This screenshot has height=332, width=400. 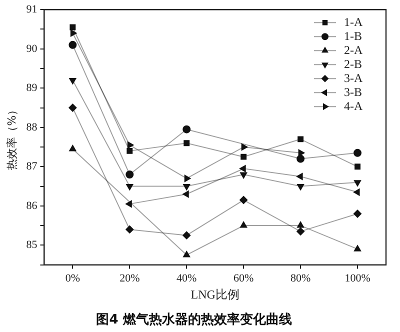 I want to click on y-axis-title: 热效率（%）, so click(x=11, y=137).